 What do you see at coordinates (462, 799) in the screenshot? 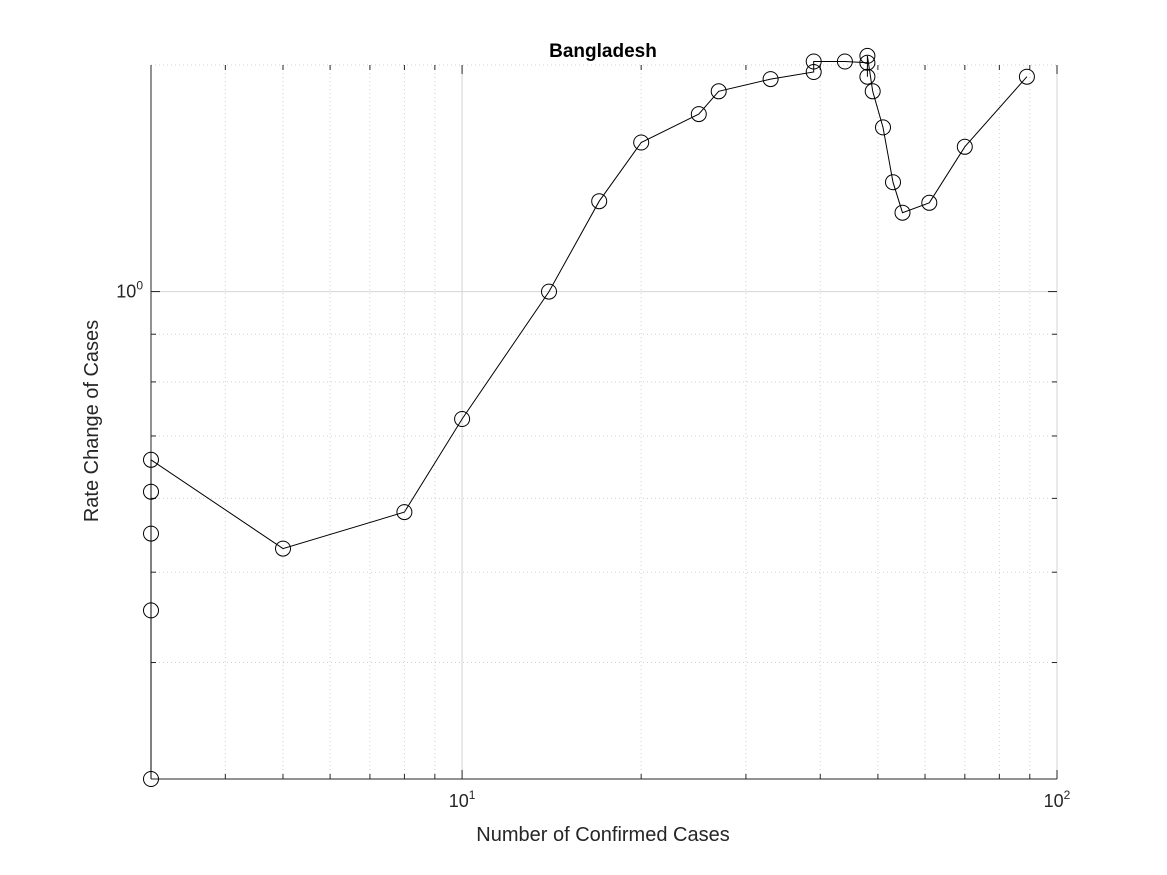
I see `x-tick-label: 10¹` at bounding box center [462, 799].